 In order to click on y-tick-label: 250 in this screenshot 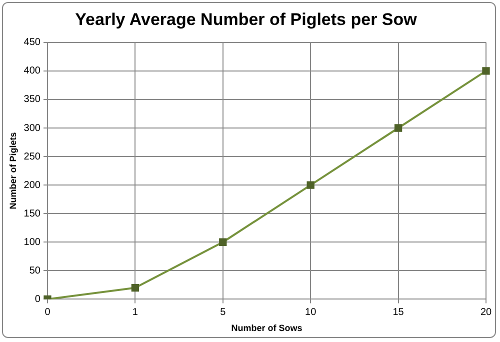, I will do `click(32, 156)`.